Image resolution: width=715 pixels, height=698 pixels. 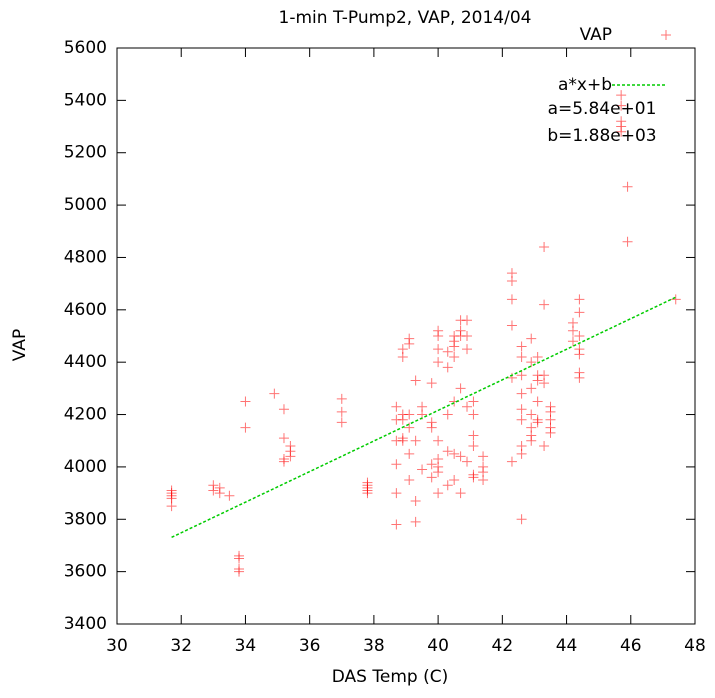 I want to click on y-tick-label: 3400, so click(x=85, y=624).